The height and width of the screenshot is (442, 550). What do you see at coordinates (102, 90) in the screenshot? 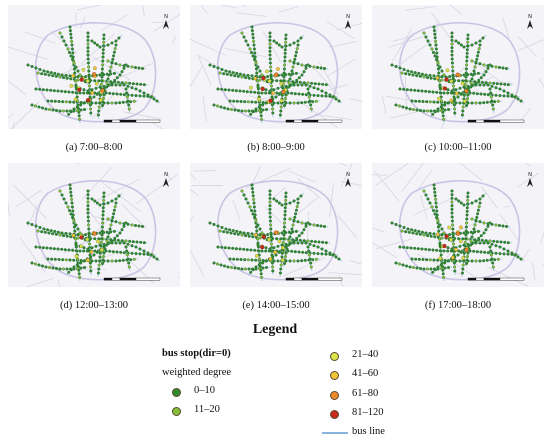
I see `bus-stop-hot` at bounding box center [102, 90].